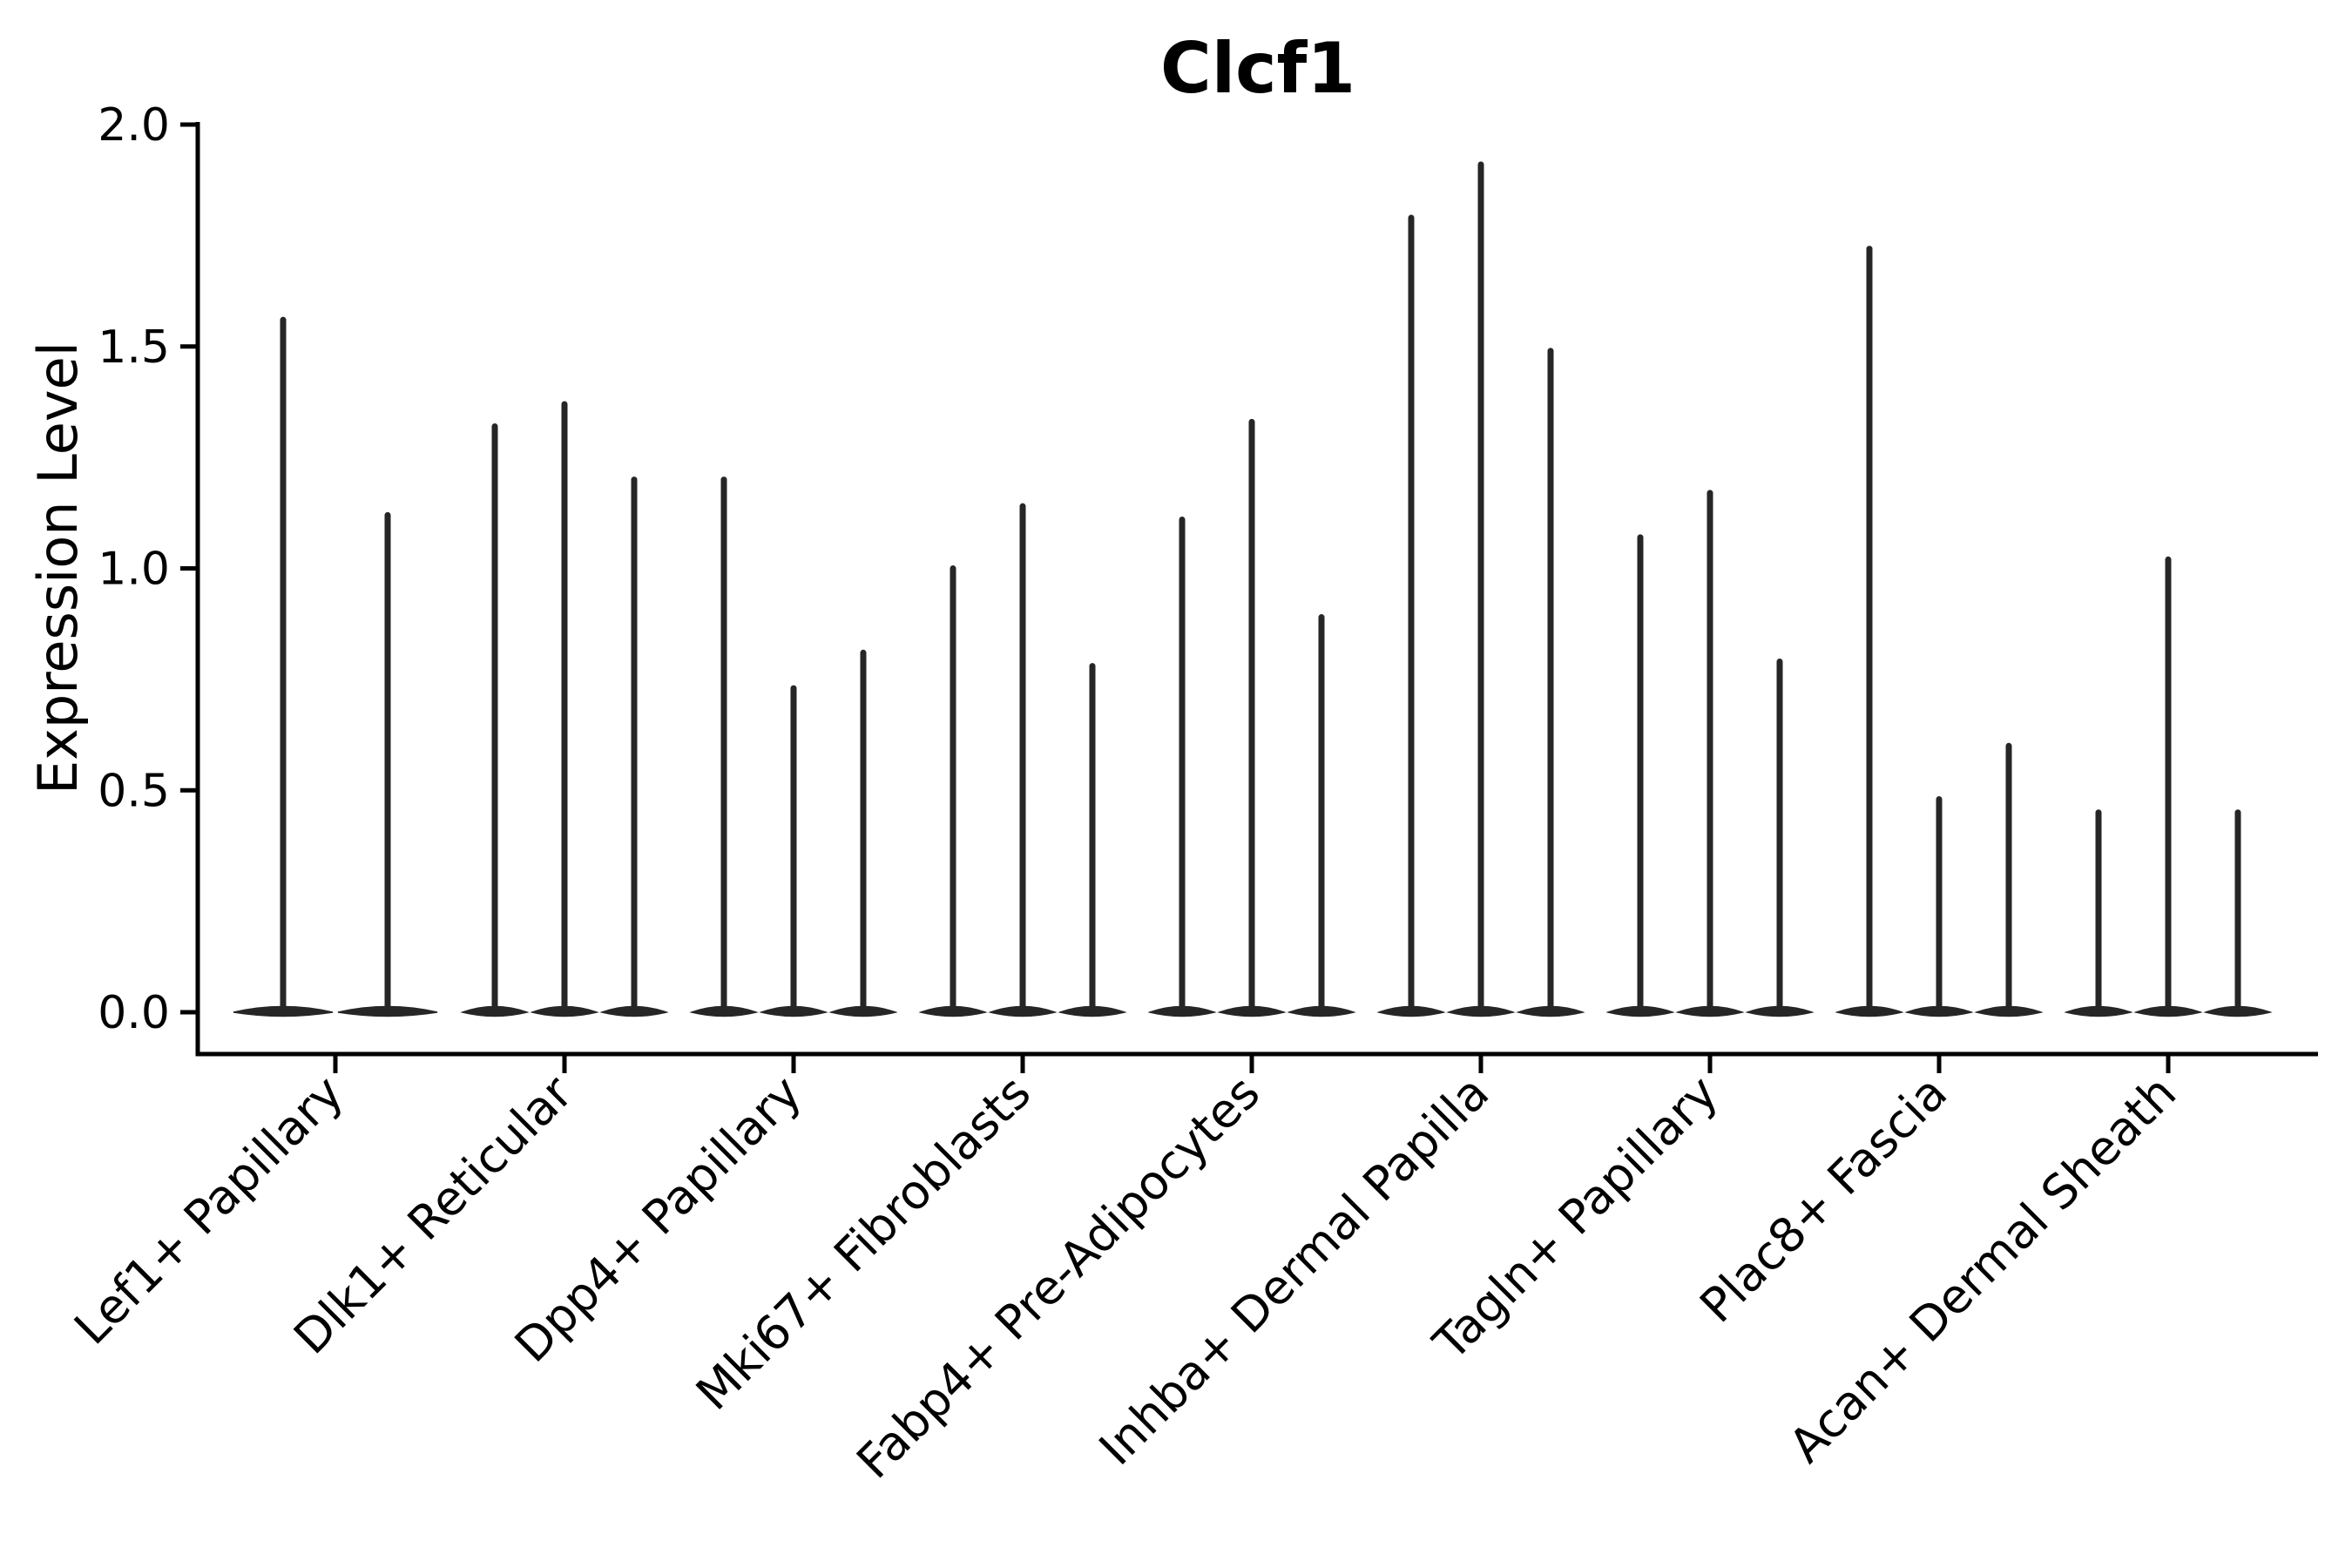 This screenshot has height=1568, width=2352. What do you see at coordinates (134, 125) in the screenshot?
I see `y-tick-label: 2.0` at bounding box center [134, 125].